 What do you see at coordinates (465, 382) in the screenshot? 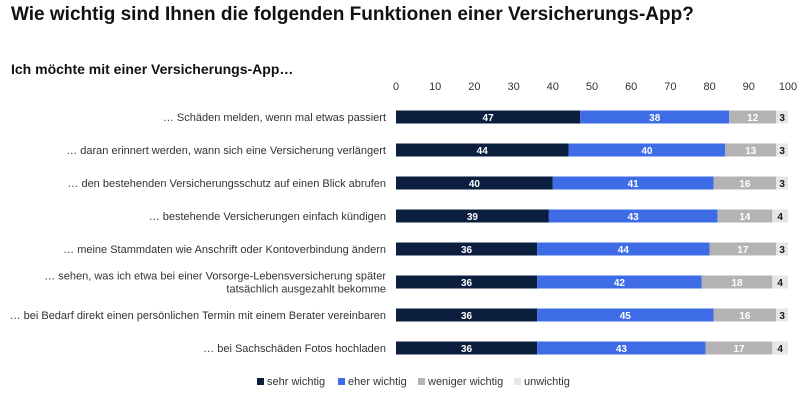
I see `legend-label: weniger wichtig` at bounding box center [465, 382].